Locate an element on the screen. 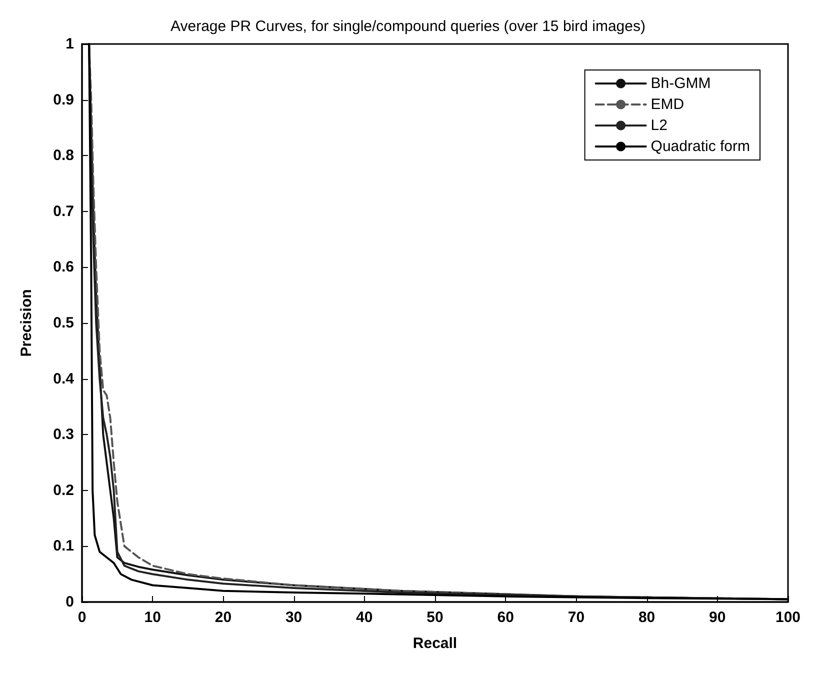  x-tick-label: 70 is located at coordinates (576, 617).